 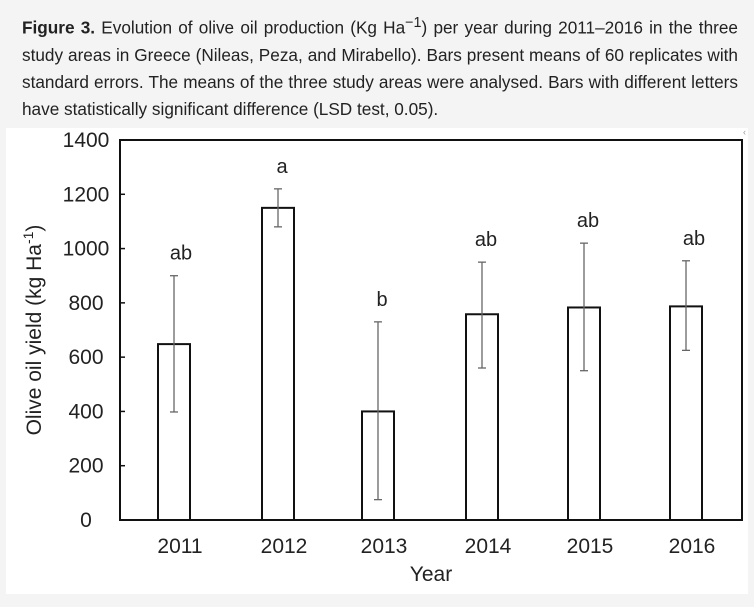 What do you see at coordinates (34, 228) in the screenshot?
I see `y-axis-title-end: )` at bounding box center [34, 228].